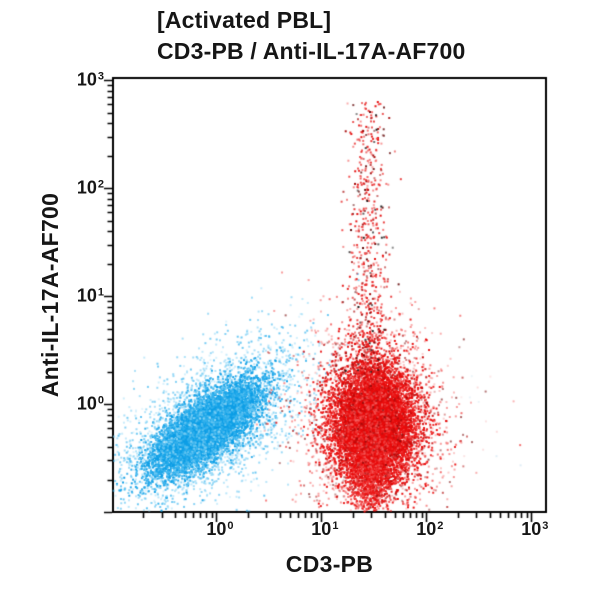 The height and width of the screenshot is (600, 600). What do you see at coordinates (311, 51) in the screenshot?
I see `chart-title-line2: CD3-PB / Anti-IL-17A-AF700` at bounding box center [311, 51].